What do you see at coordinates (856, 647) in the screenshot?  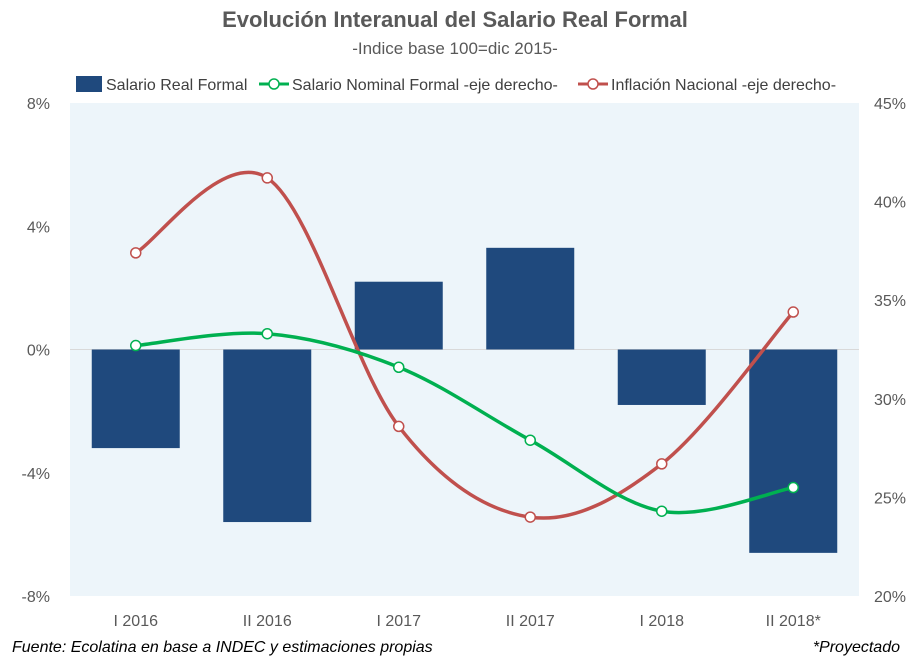 I see `projection-note: *Proyectado` at bounding box center [856, 647].